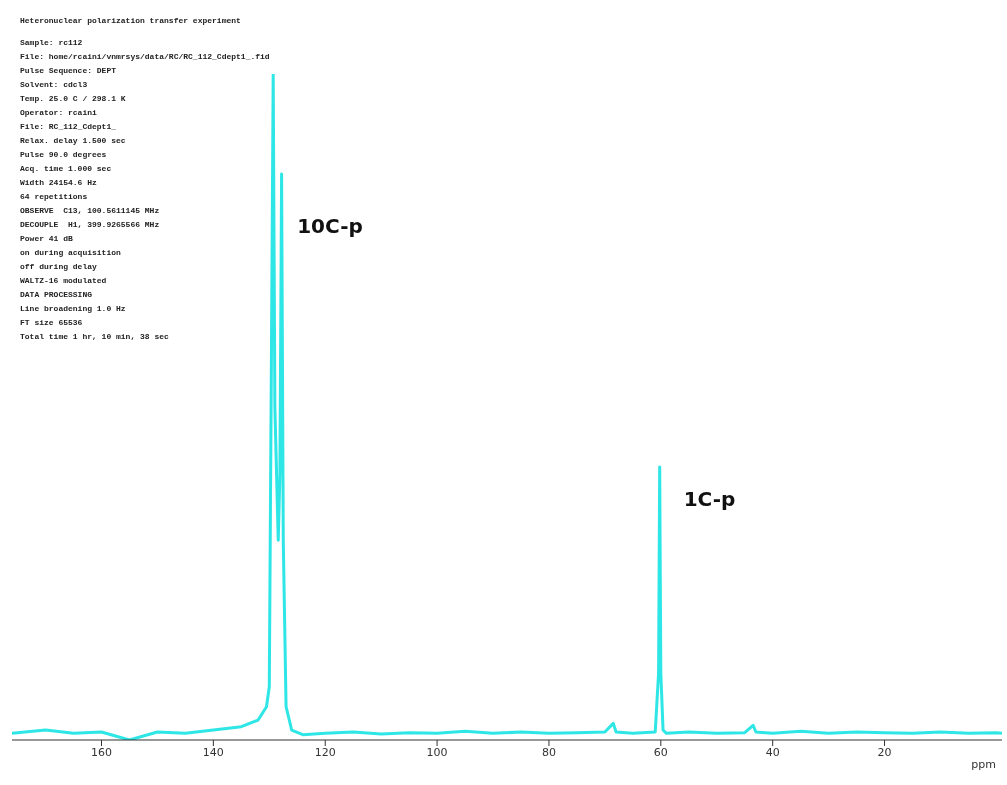 Image resolution: width=1007 pixels, height=785 pixels. I want to click on annotation: Power 41 dB, so click(47, 239).